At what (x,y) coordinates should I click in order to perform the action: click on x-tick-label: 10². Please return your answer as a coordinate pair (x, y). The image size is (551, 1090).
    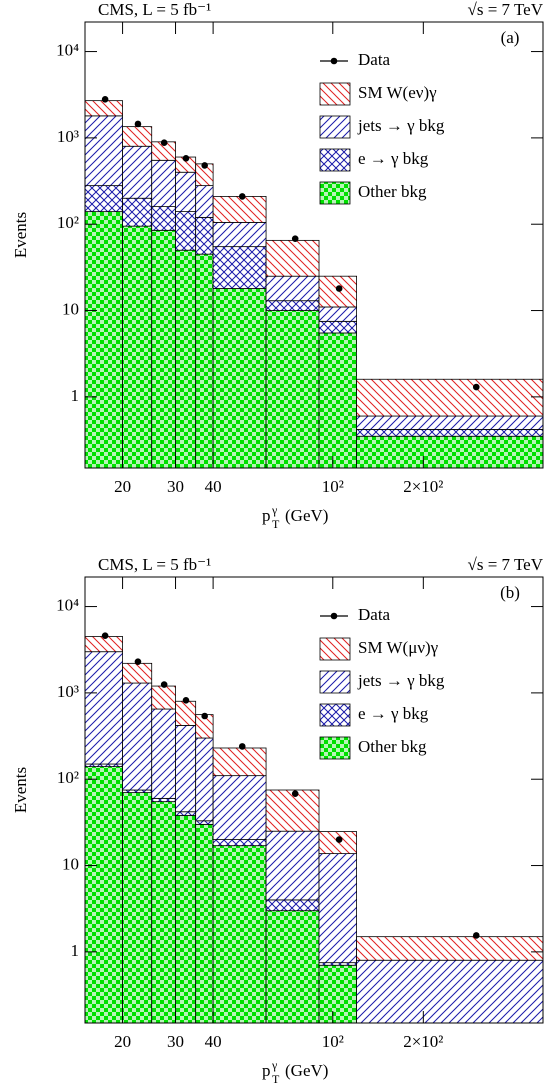
    Looking at the image, I should click on (333, 486).